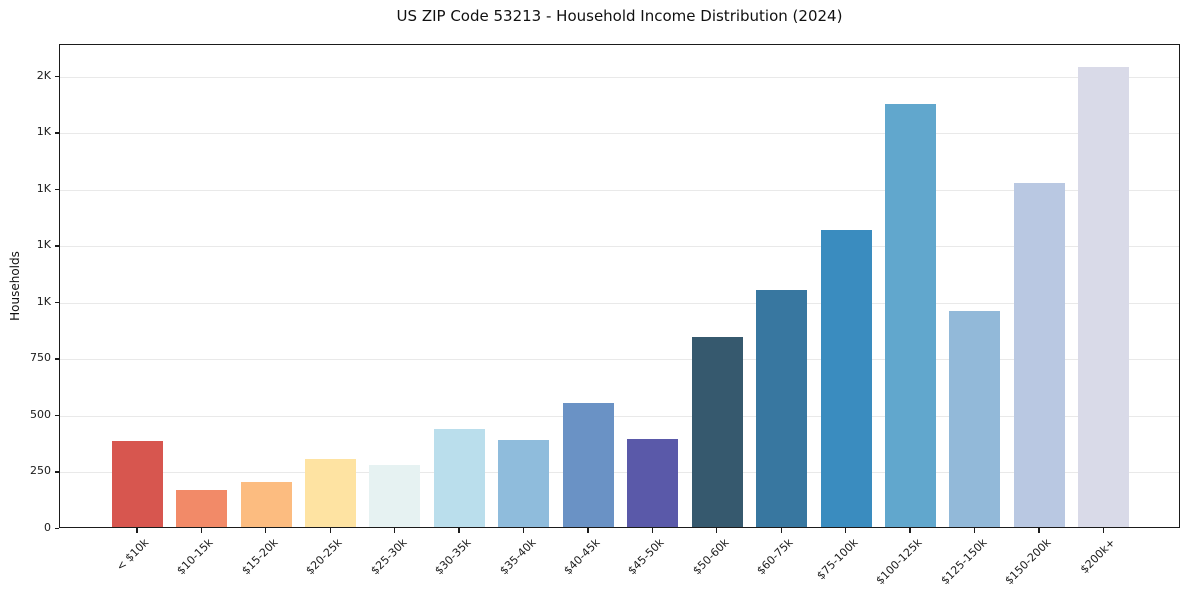 The image size is (1189, 590). Describe the element at coordinates (1028, 562) in the screenshot. I see `x-tick-label: $150-200k` at that location.